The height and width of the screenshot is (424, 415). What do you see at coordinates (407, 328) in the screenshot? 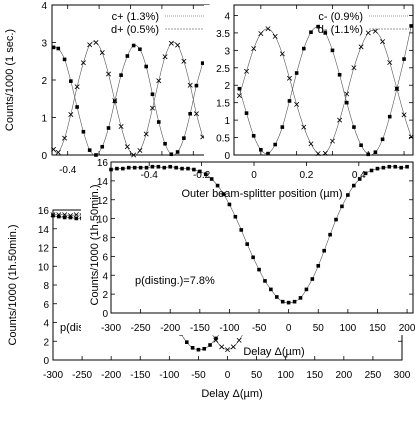
I see `x-tick-label: 200` at bounding box center [407, 328].